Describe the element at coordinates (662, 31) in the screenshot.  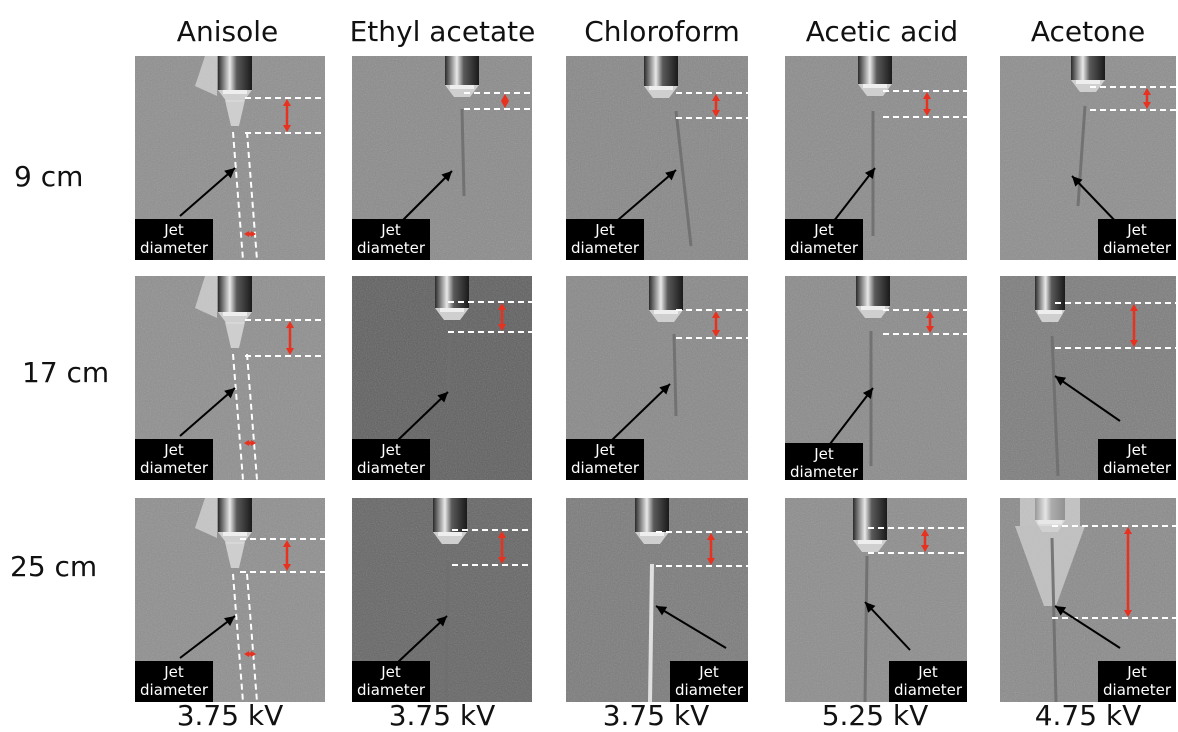
I see `column-header-chloroform: Chloroform` at that location.